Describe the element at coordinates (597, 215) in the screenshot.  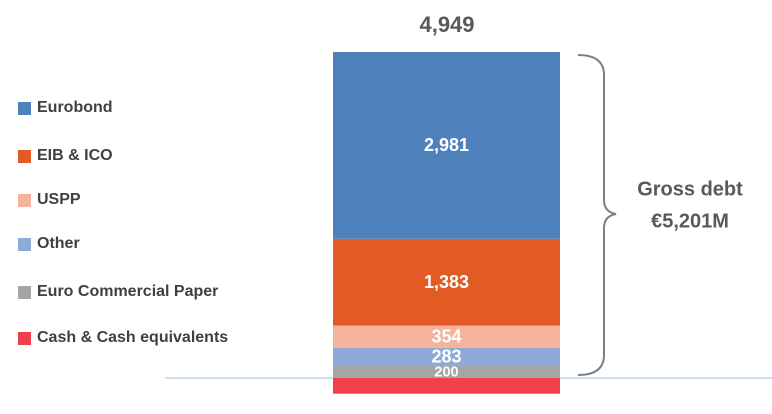
I see `brace` at that location.